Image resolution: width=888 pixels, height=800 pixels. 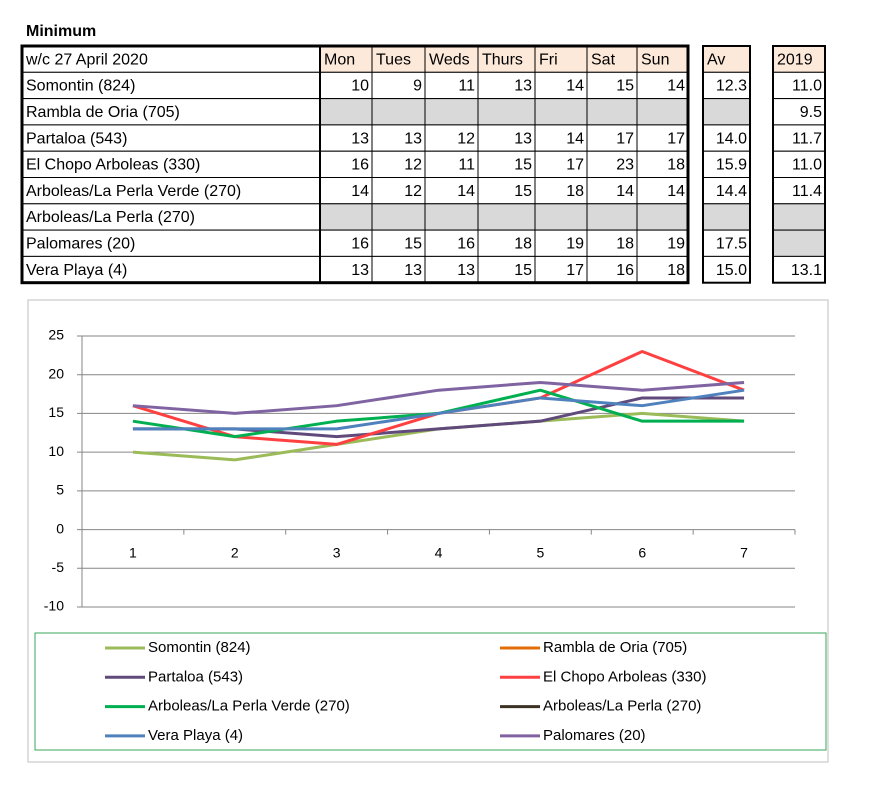 I want to click on column-header: 2019, so click(x=795, y=59).